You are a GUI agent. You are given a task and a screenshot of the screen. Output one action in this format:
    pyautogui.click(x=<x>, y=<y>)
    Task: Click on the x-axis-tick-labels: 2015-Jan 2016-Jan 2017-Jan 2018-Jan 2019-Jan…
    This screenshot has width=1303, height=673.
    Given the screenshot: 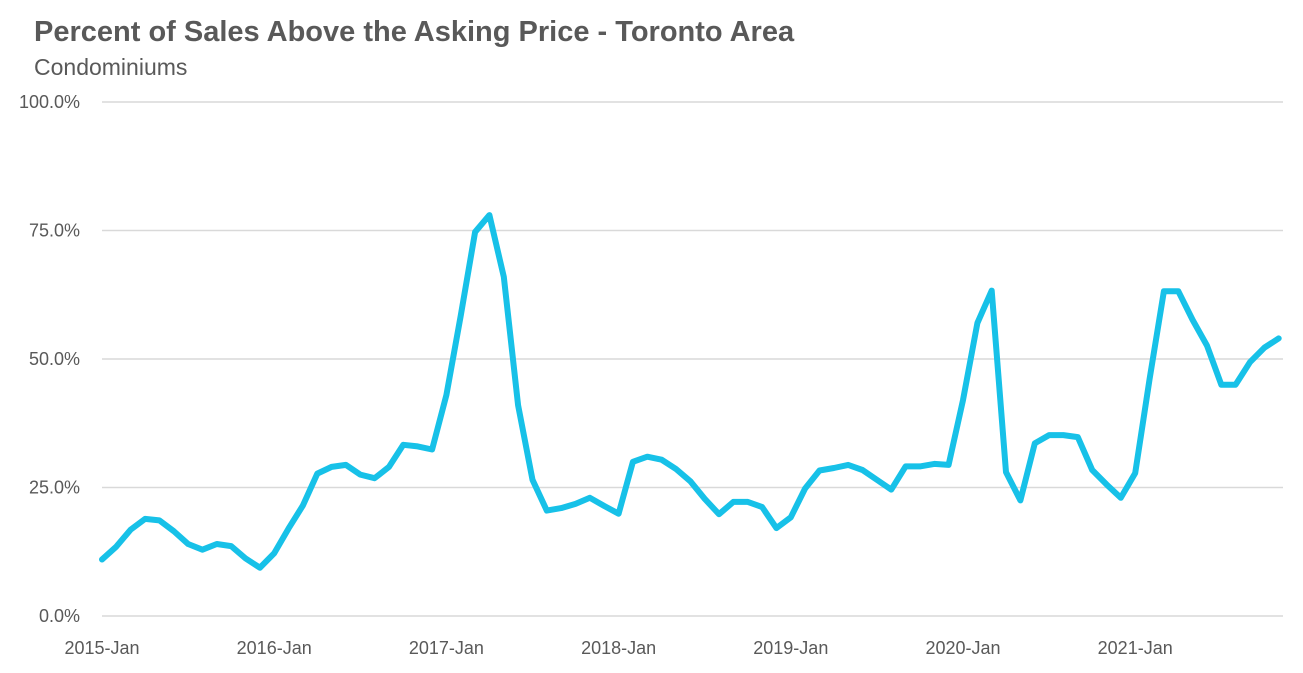 What is the action you would take?
    pyautogui.click(x=618, y=648)
    